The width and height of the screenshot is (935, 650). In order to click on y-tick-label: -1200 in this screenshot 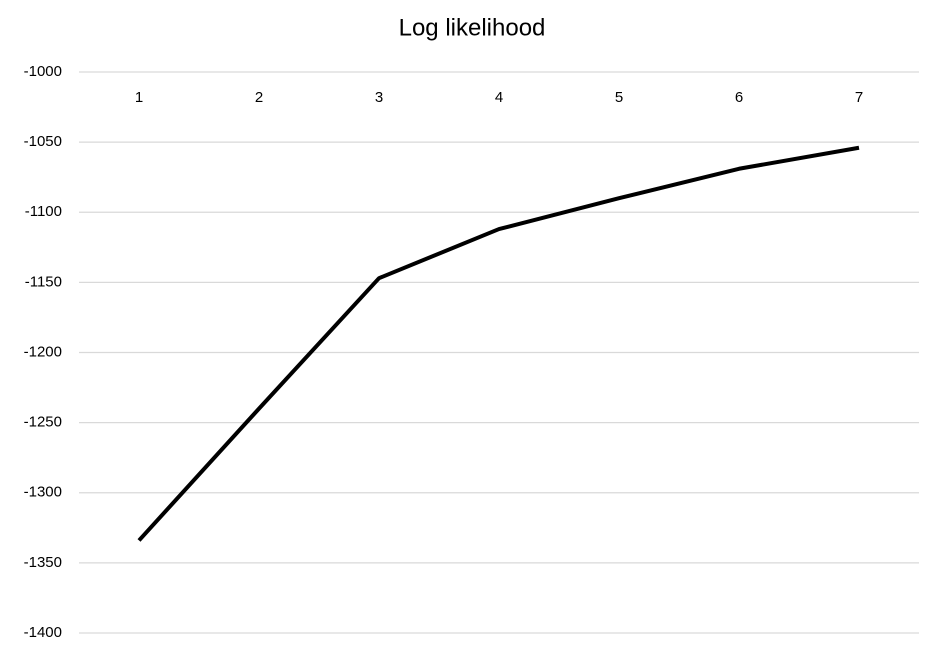, I will do `click(43, 351)`.